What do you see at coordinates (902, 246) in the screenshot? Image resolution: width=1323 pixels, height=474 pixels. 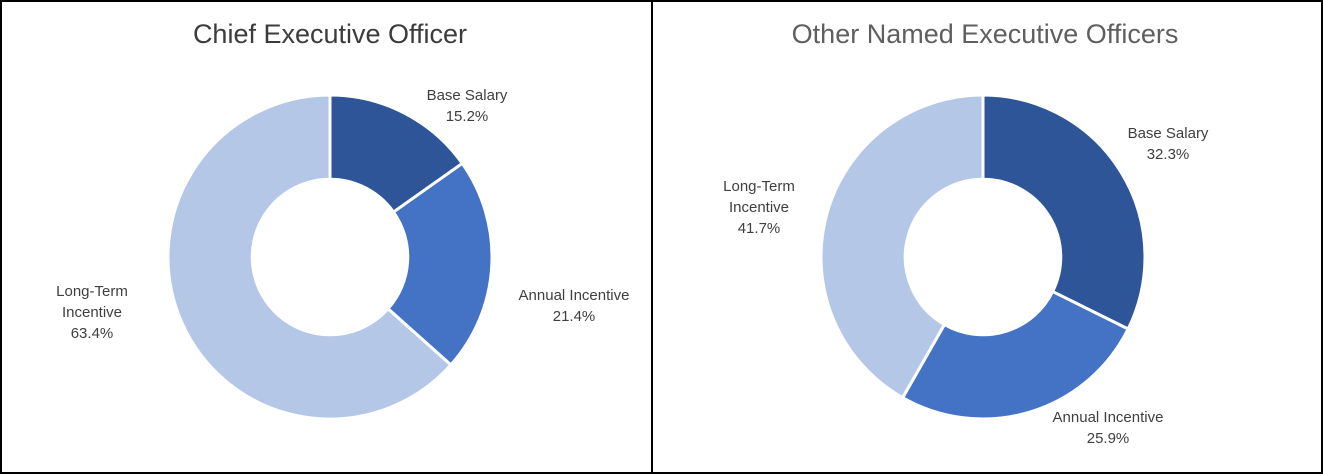 I see `donut-slice-long-term-incentive` at bounding box center [902, 246].